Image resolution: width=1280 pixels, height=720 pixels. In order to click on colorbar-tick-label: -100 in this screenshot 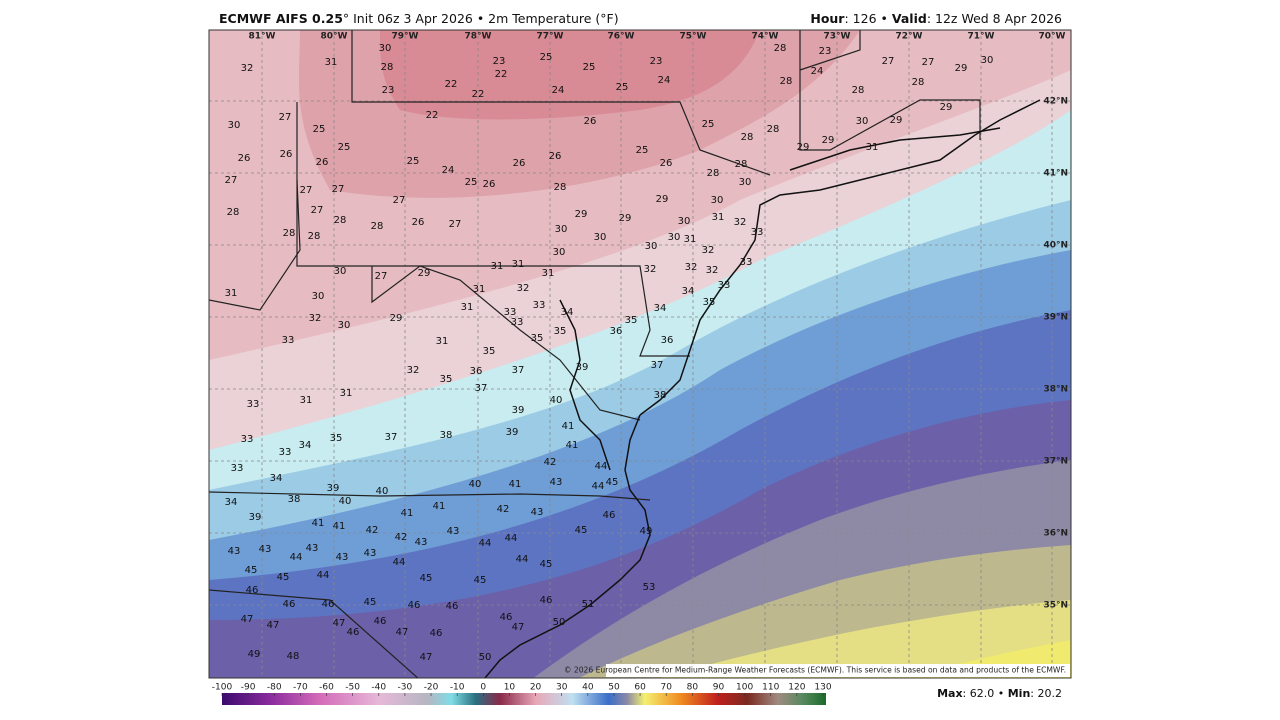, I will do `click(222, 688)`.